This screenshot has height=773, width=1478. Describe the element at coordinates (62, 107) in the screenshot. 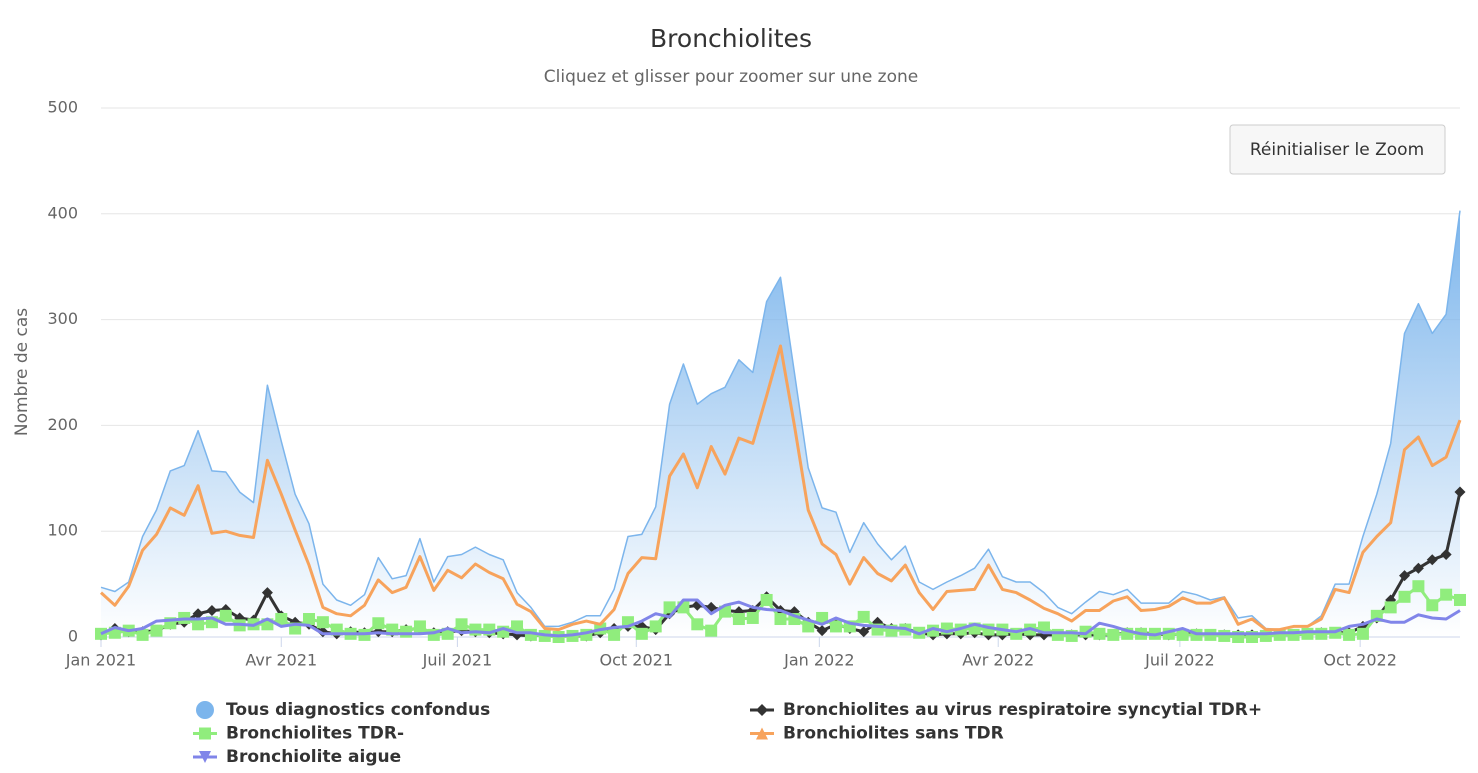

I see `y-tick-label: 500` at that location.